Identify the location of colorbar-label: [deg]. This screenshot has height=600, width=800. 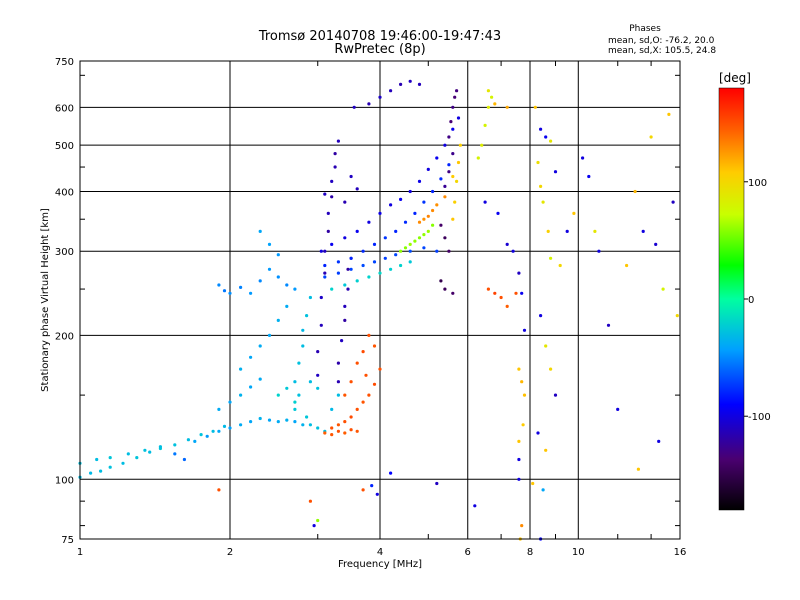
(735, 78).